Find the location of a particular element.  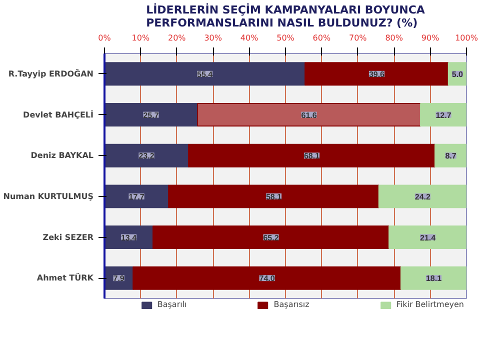

x-tick-label: 10% is located at coordinates (141, 38).